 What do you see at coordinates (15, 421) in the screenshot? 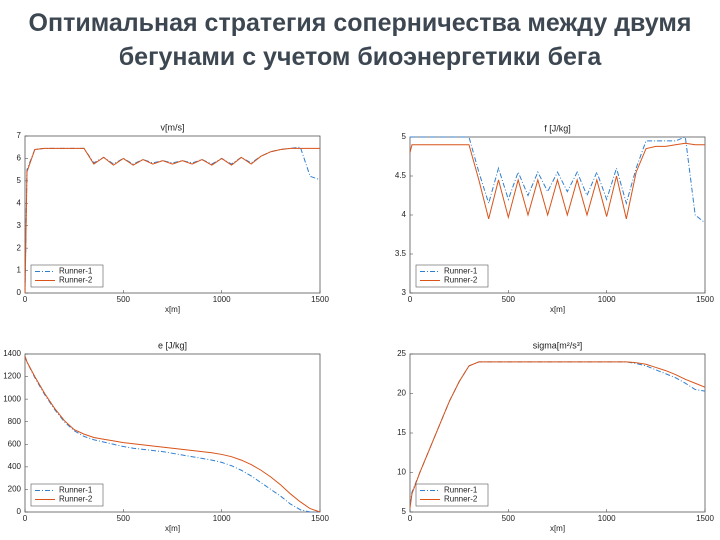
I see `y-tick-label: 800` at bounding box center [15, 421].